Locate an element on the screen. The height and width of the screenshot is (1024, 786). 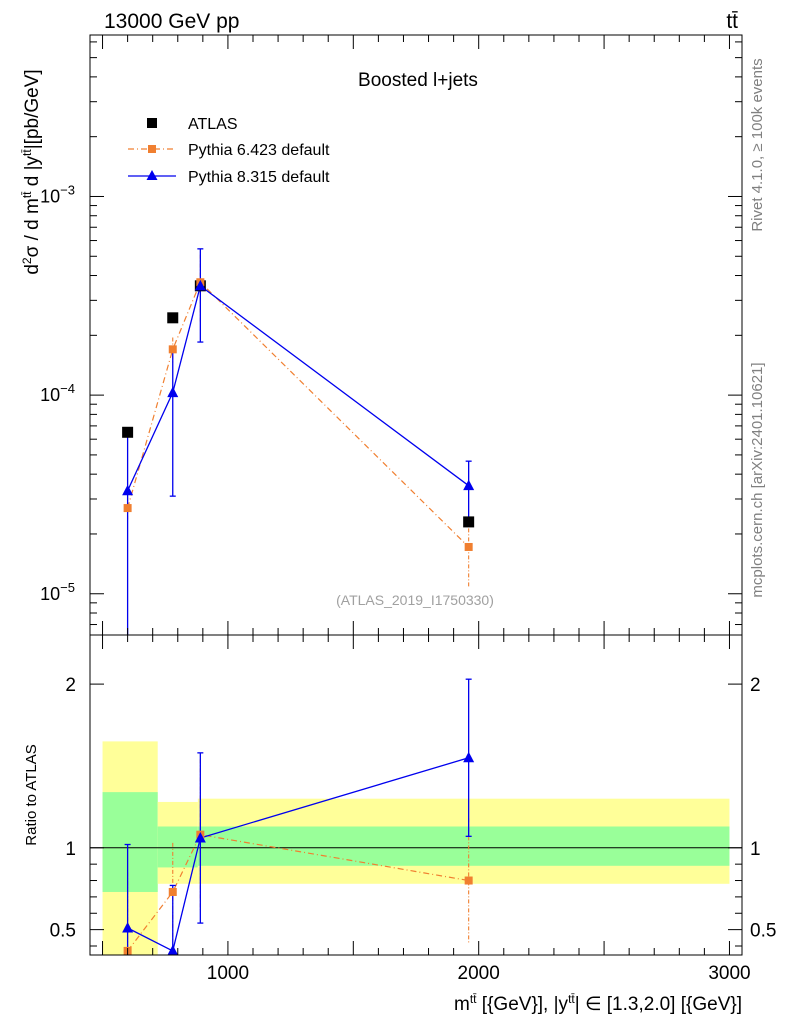
watermark-label: (ATLAS_2019_I1750330) is located at coordinates (415, 600).